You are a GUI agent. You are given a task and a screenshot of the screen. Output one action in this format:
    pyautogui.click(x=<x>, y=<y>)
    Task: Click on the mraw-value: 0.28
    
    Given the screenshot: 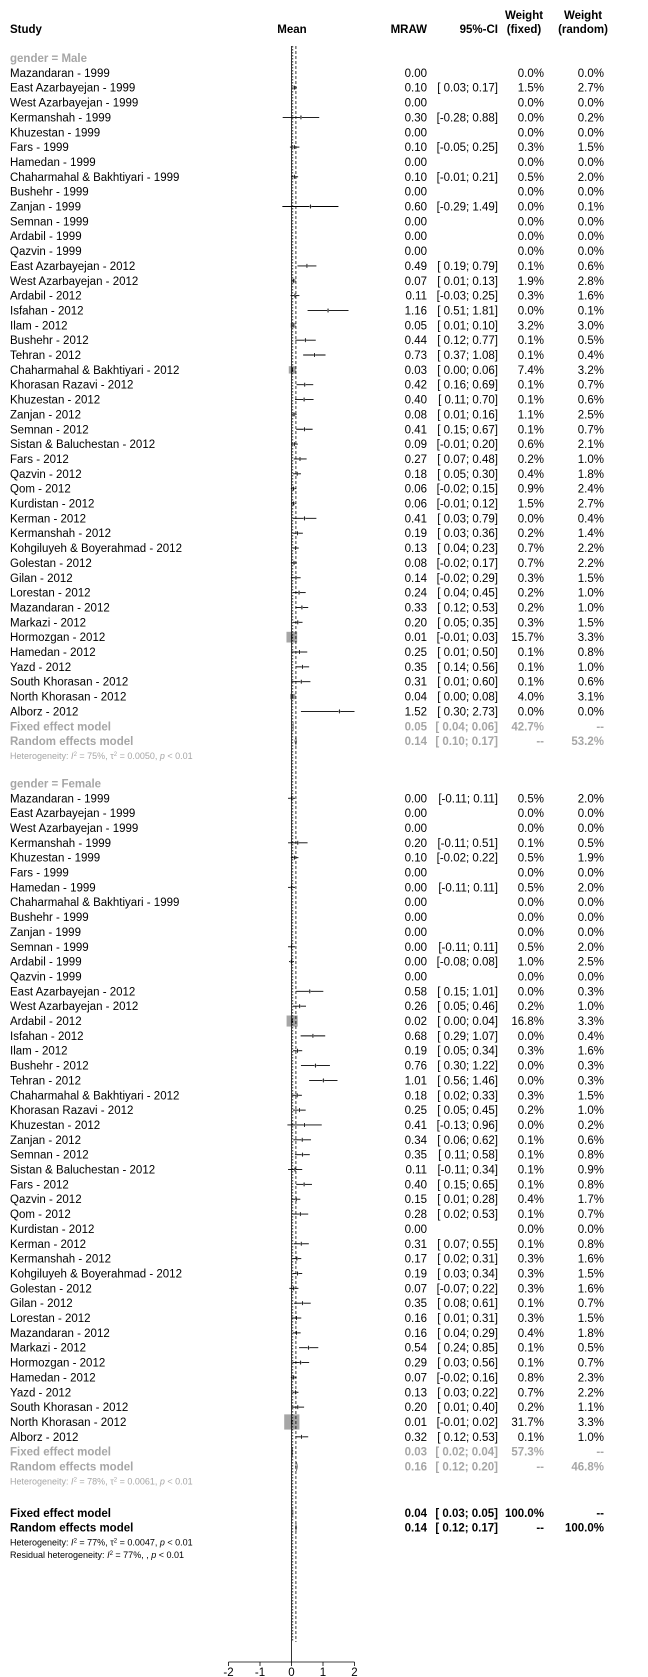 What is the action you would take?
    pyautogui.click(x=416, y=1215)
    